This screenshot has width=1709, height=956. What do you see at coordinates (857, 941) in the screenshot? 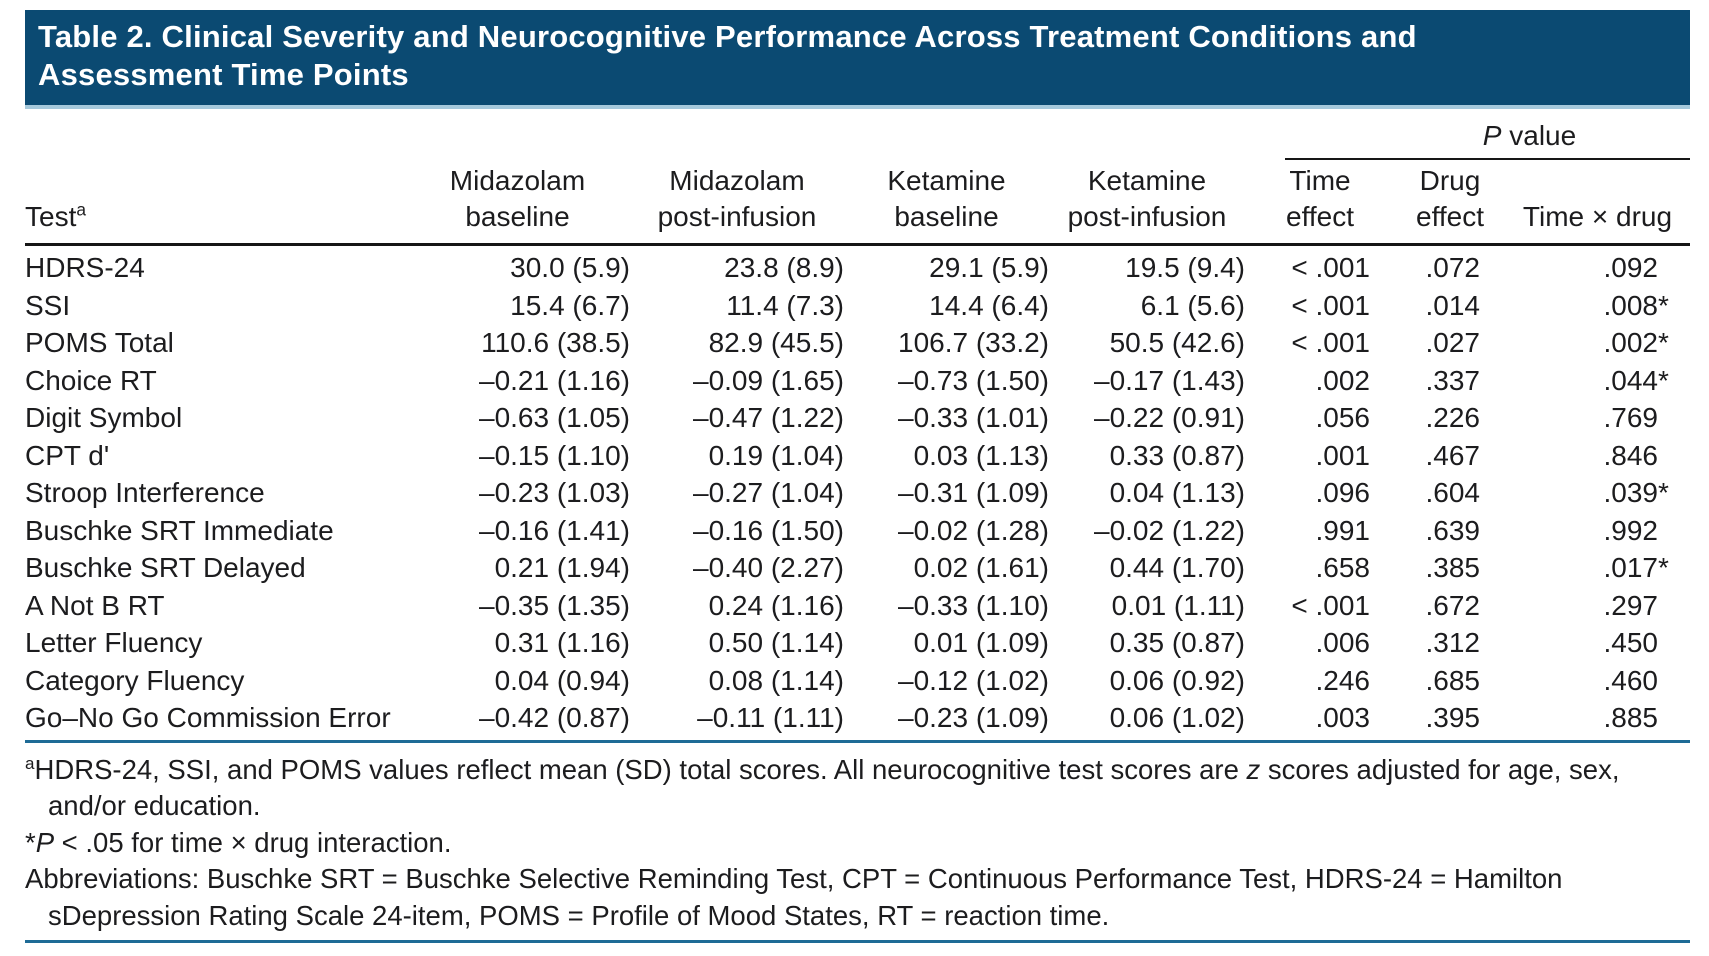
I see `figure-bottom-rule` at bounding box center [857, 941].